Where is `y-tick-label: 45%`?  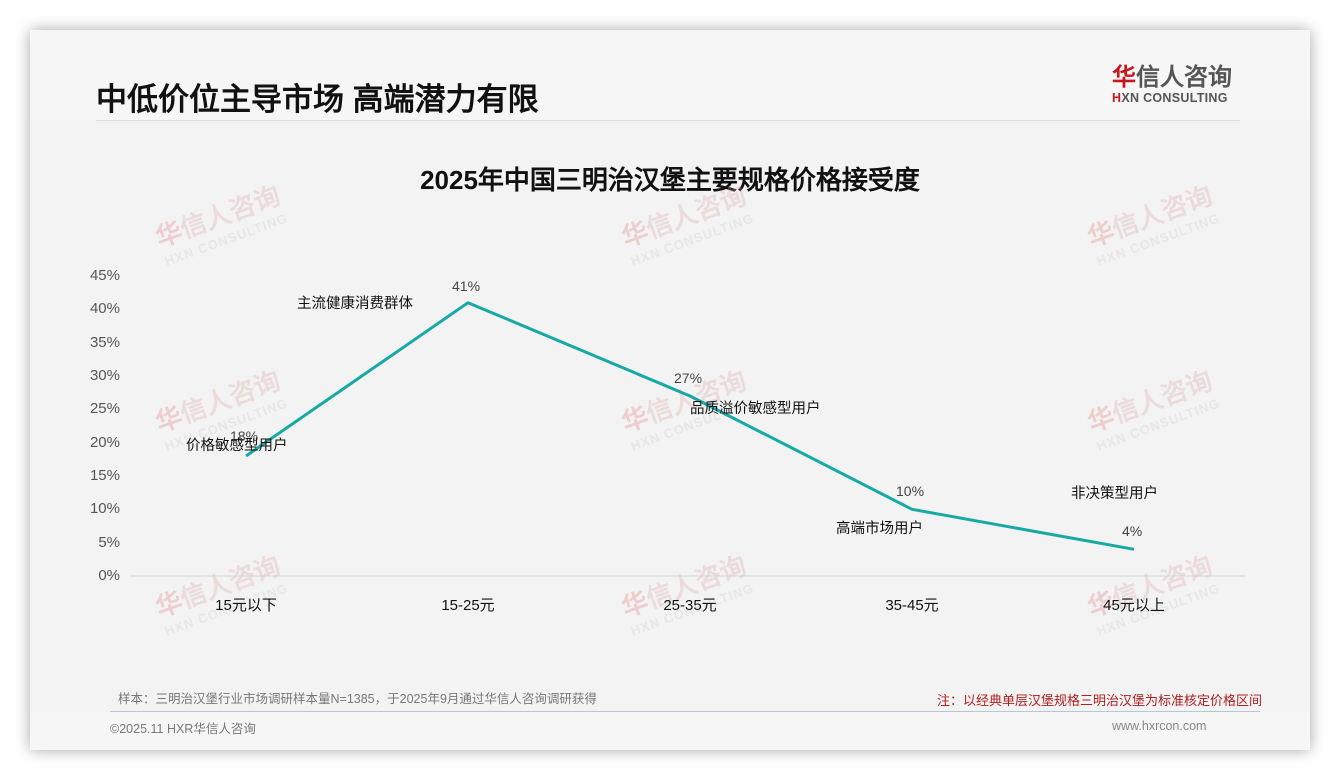
y-tick-label: 45% is located at coordinates (104, 275).